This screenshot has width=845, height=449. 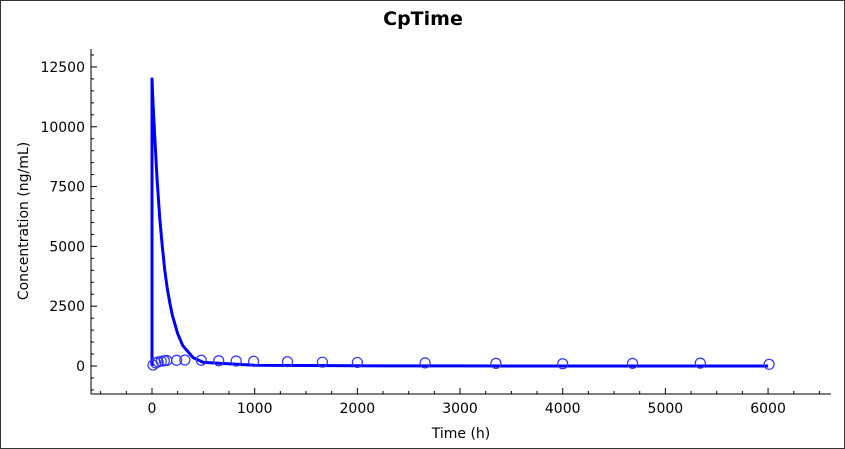 What do you see at coordinates (666, 409) in the screenshot?
I see `x-tick-label: 5000` at bounding box center [666, 409].